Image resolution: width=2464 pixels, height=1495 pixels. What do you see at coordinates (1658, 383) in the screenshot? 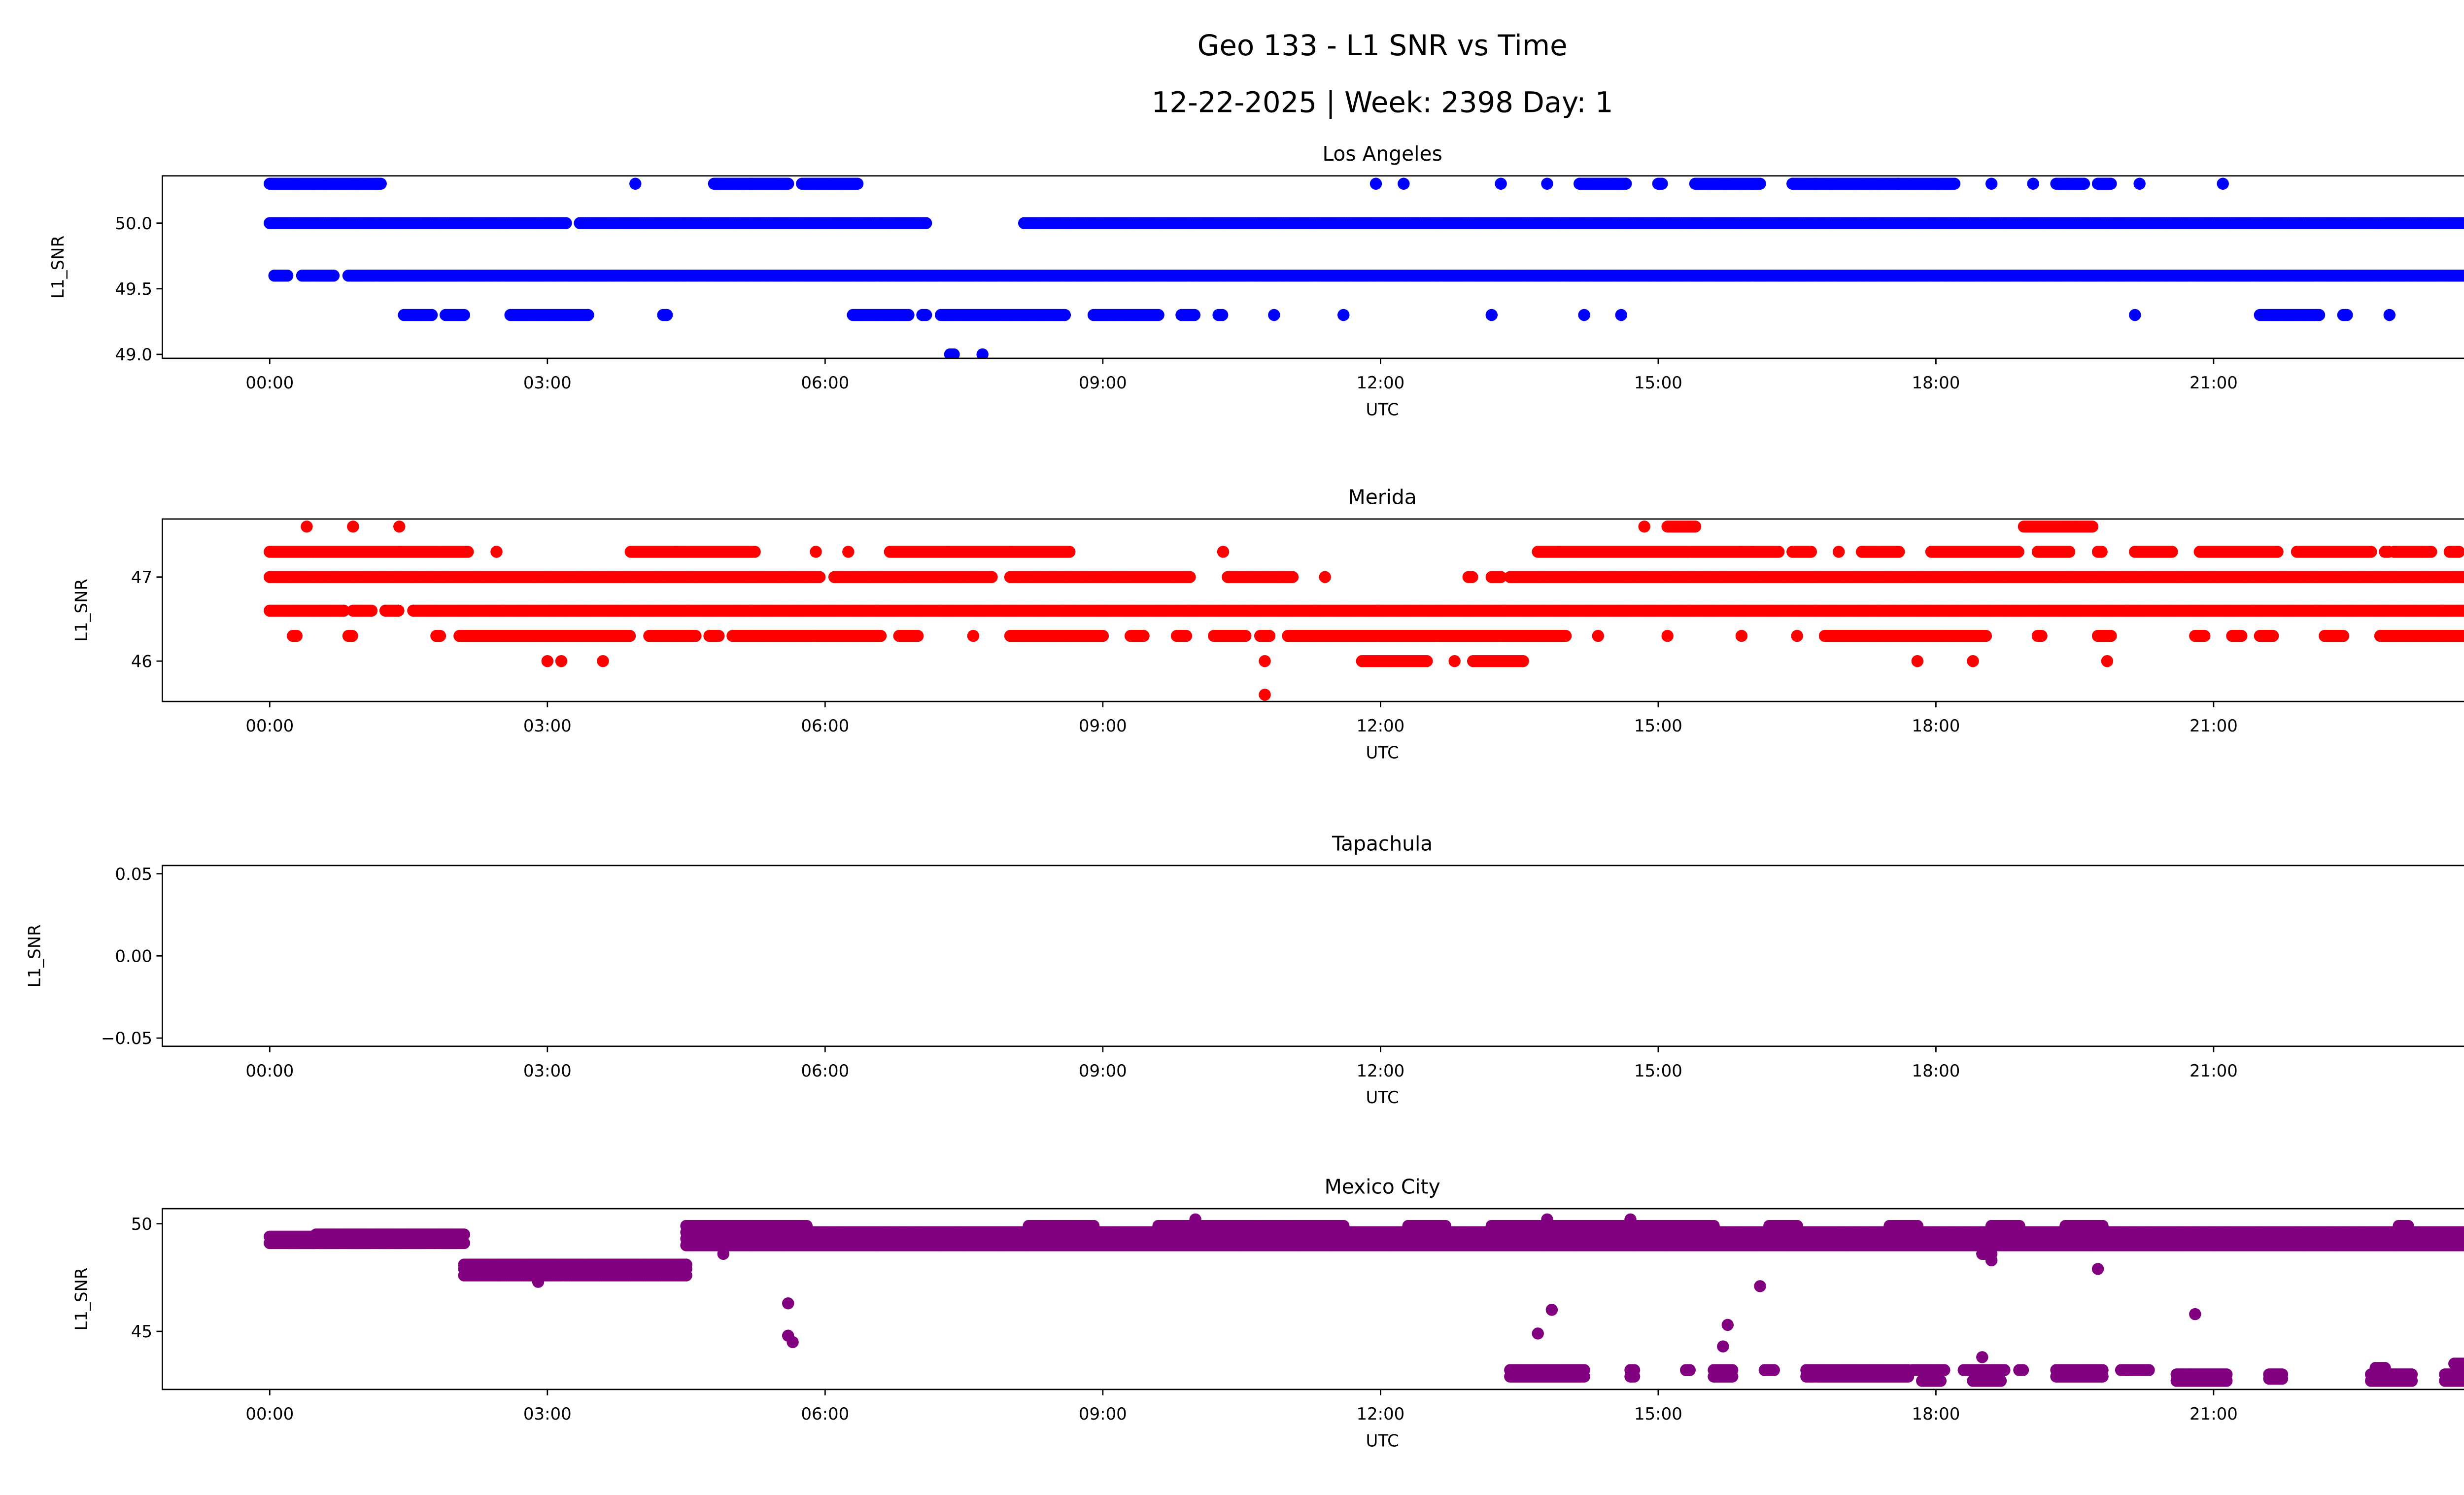
I see `x-tick-label: 15:00` at bounding box center [1658, 383].